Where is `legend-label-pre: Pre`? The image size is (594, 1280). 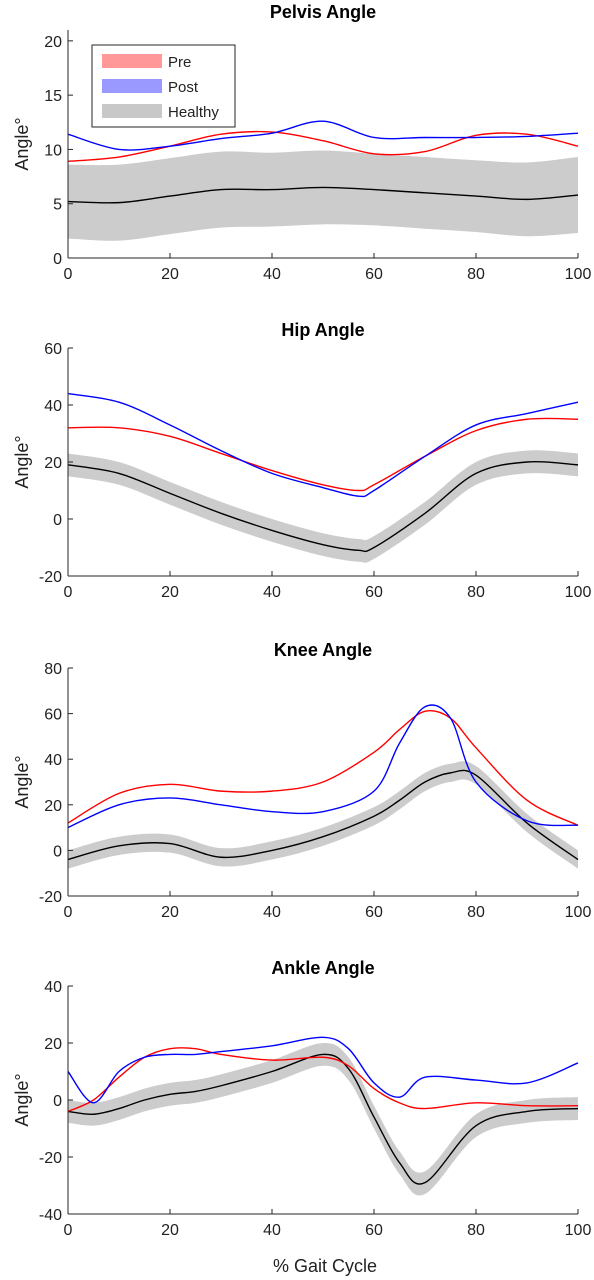 legend-label-pre: Pre is located at coordinates (179, 62).